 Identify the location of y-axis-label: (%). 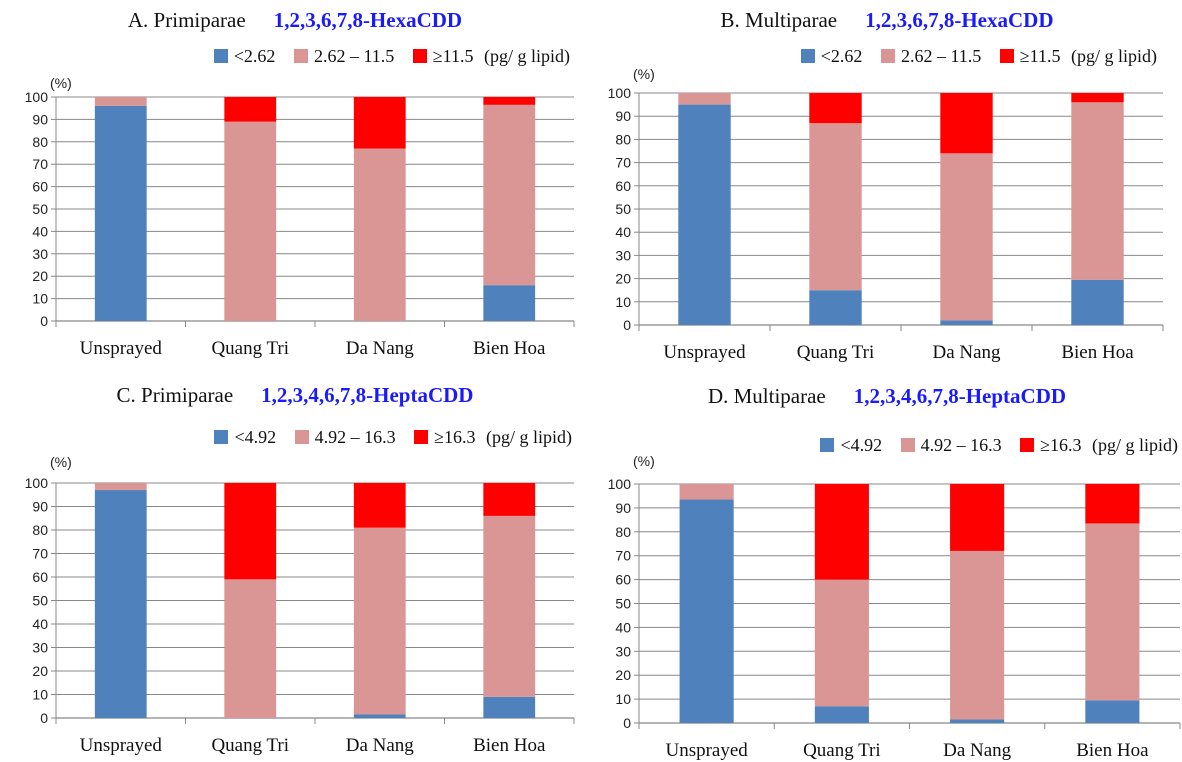
(644, 461).